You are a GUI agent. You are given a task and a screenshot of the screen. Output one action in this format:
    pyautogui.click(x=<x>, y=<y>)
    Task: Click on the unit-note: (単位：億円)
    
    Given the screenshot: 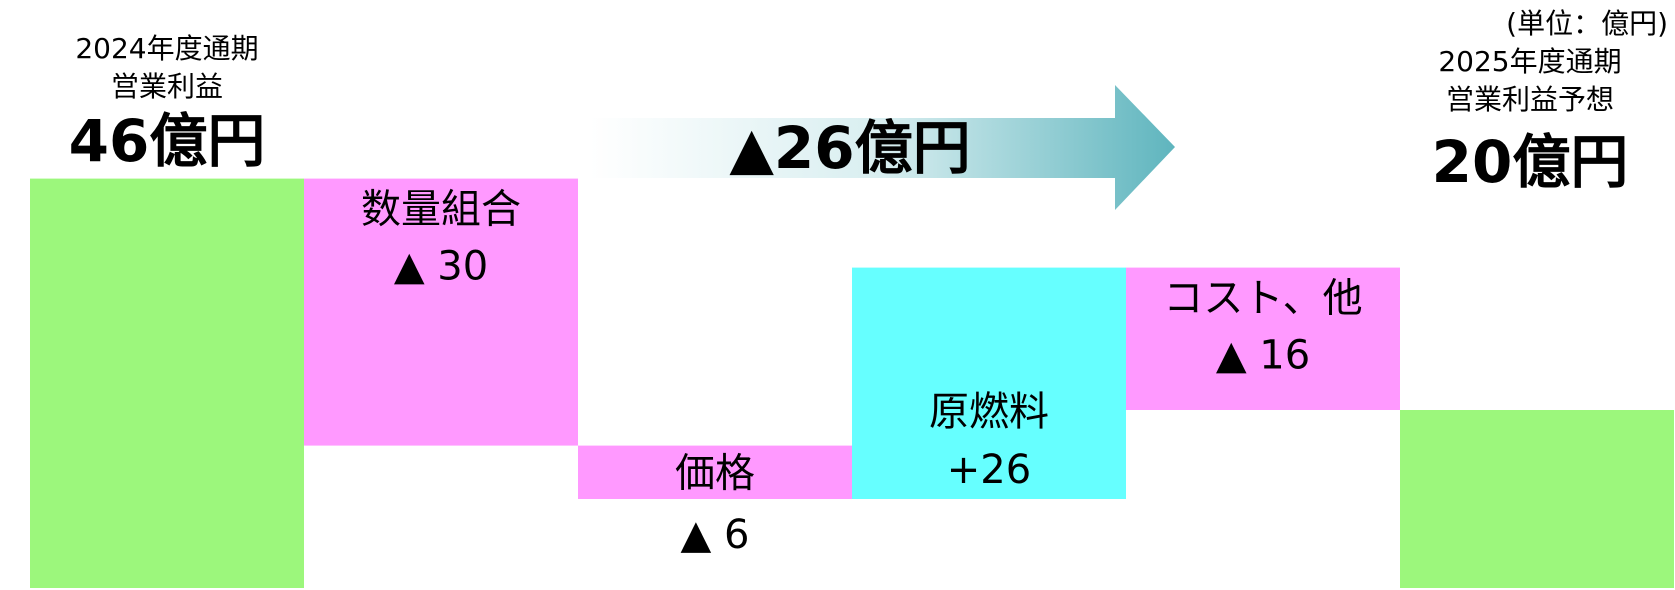 What is the action you would take?
    pyautogui.click(x=1587, y=23)
    